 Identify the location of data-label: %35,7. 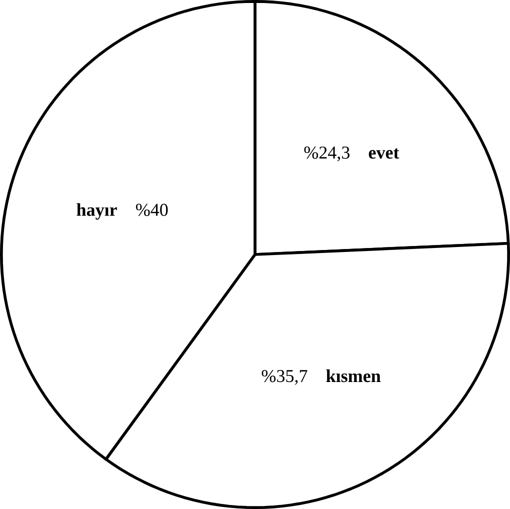
(285, 377).